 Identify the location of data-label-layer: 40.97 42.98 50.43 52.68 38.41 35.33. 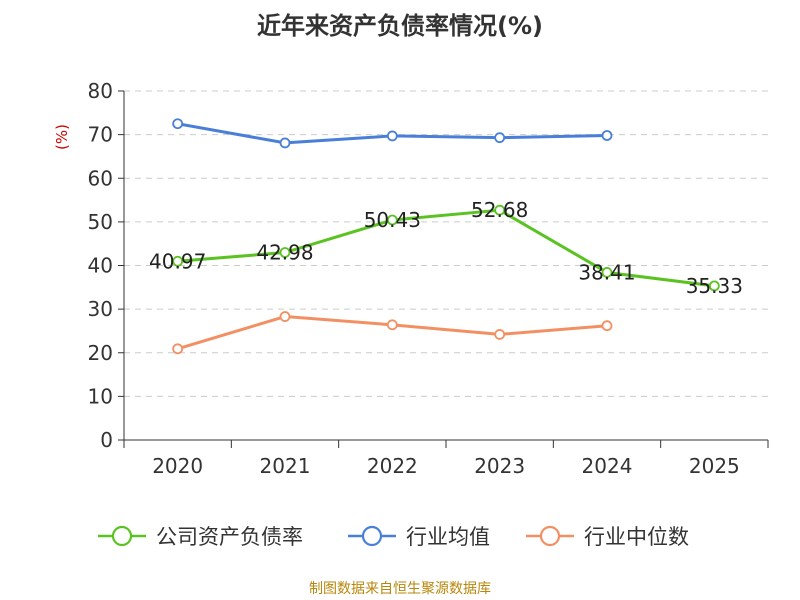
(446, 248).